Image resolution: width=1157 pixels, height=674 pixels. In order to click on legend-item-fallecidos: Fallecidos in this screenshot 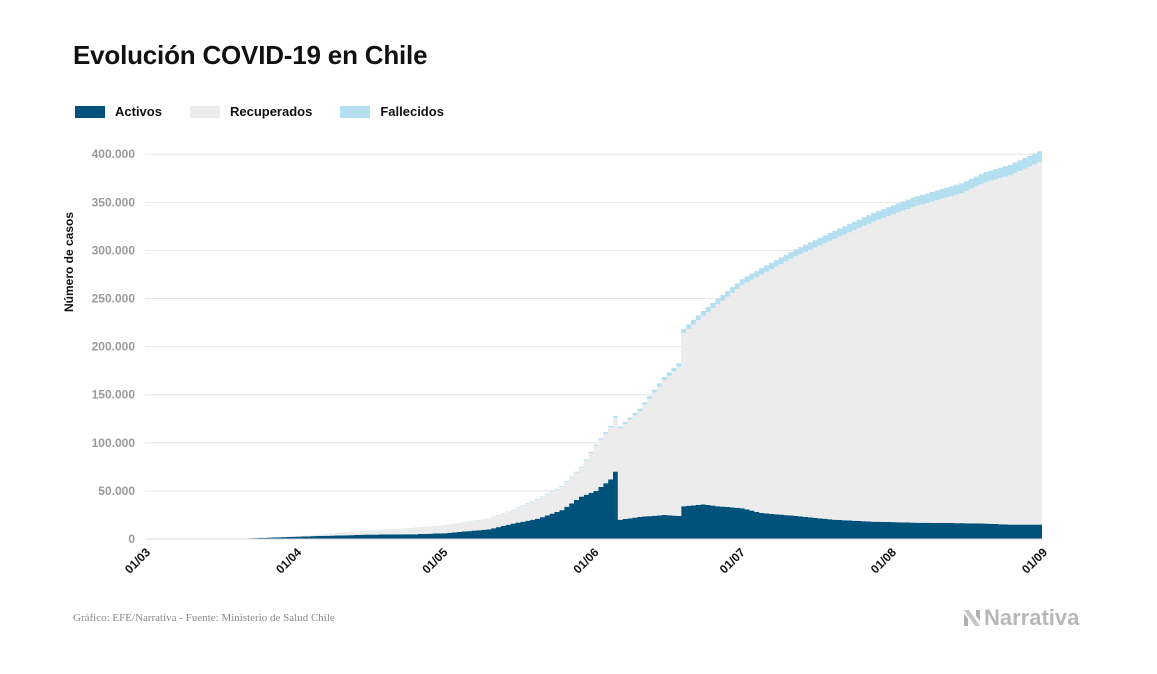, I will do `click(392, 111)`.